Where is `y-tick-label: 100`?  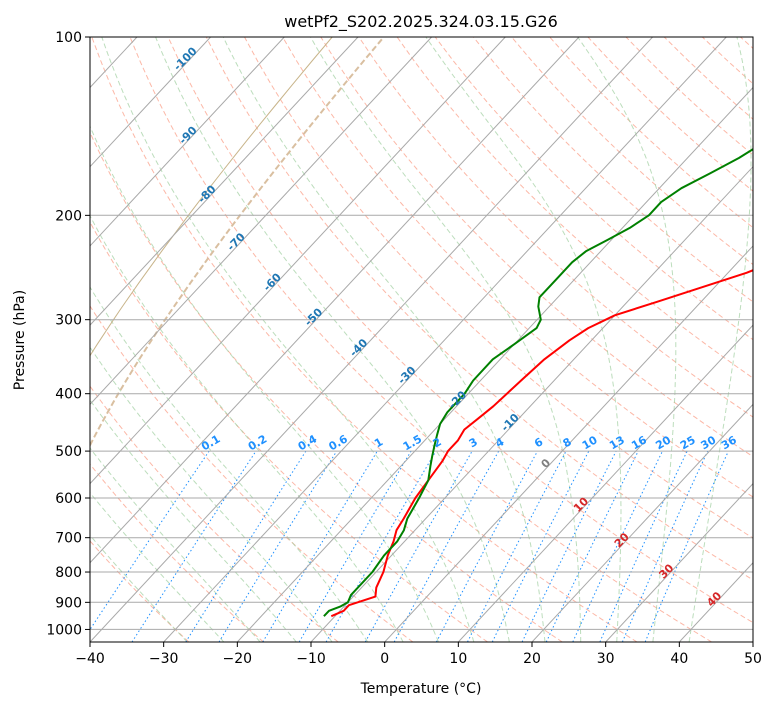
y-tick-label: 100 is located at coordinates (68, 38).